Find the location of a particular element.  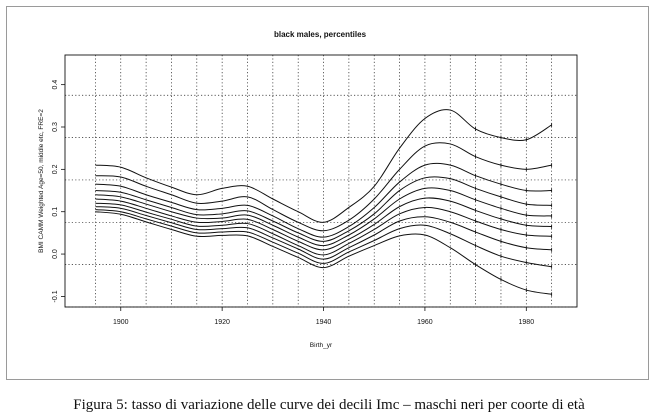

y-tick-label: 0.4 is located at coordinates (55, 85).